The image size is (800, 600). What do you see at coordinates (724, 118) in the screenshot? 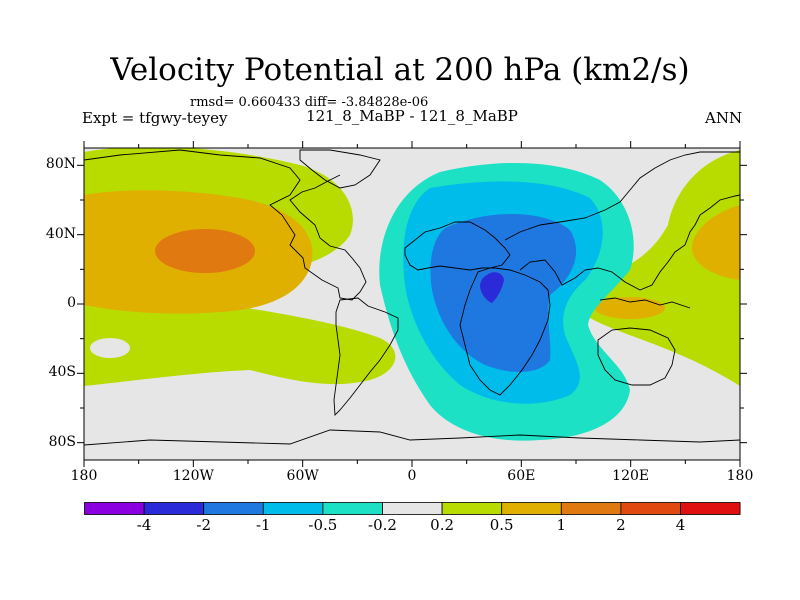
I see `season-label: ANN` at bounding box center [724, 118].